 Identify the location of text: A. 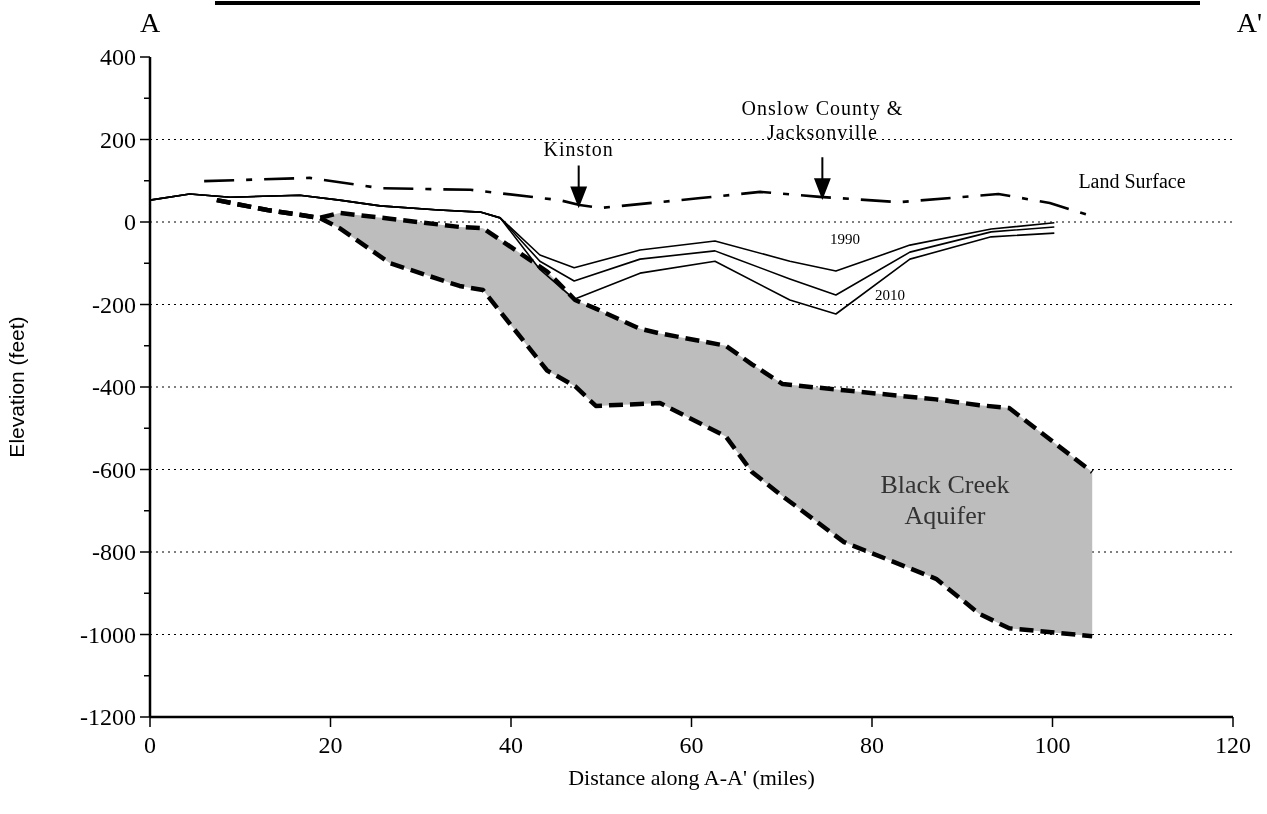
(150, 22).